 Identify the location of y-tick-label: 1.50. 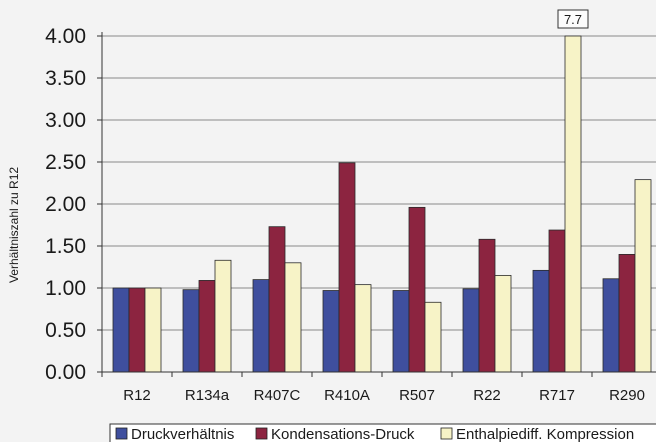
(65, 246).